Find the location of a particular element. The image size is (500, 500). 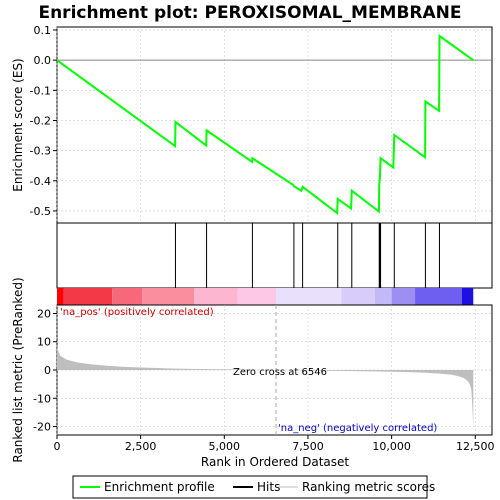

metric-y-tick-label: 0 is located at coordinates (47, 370).